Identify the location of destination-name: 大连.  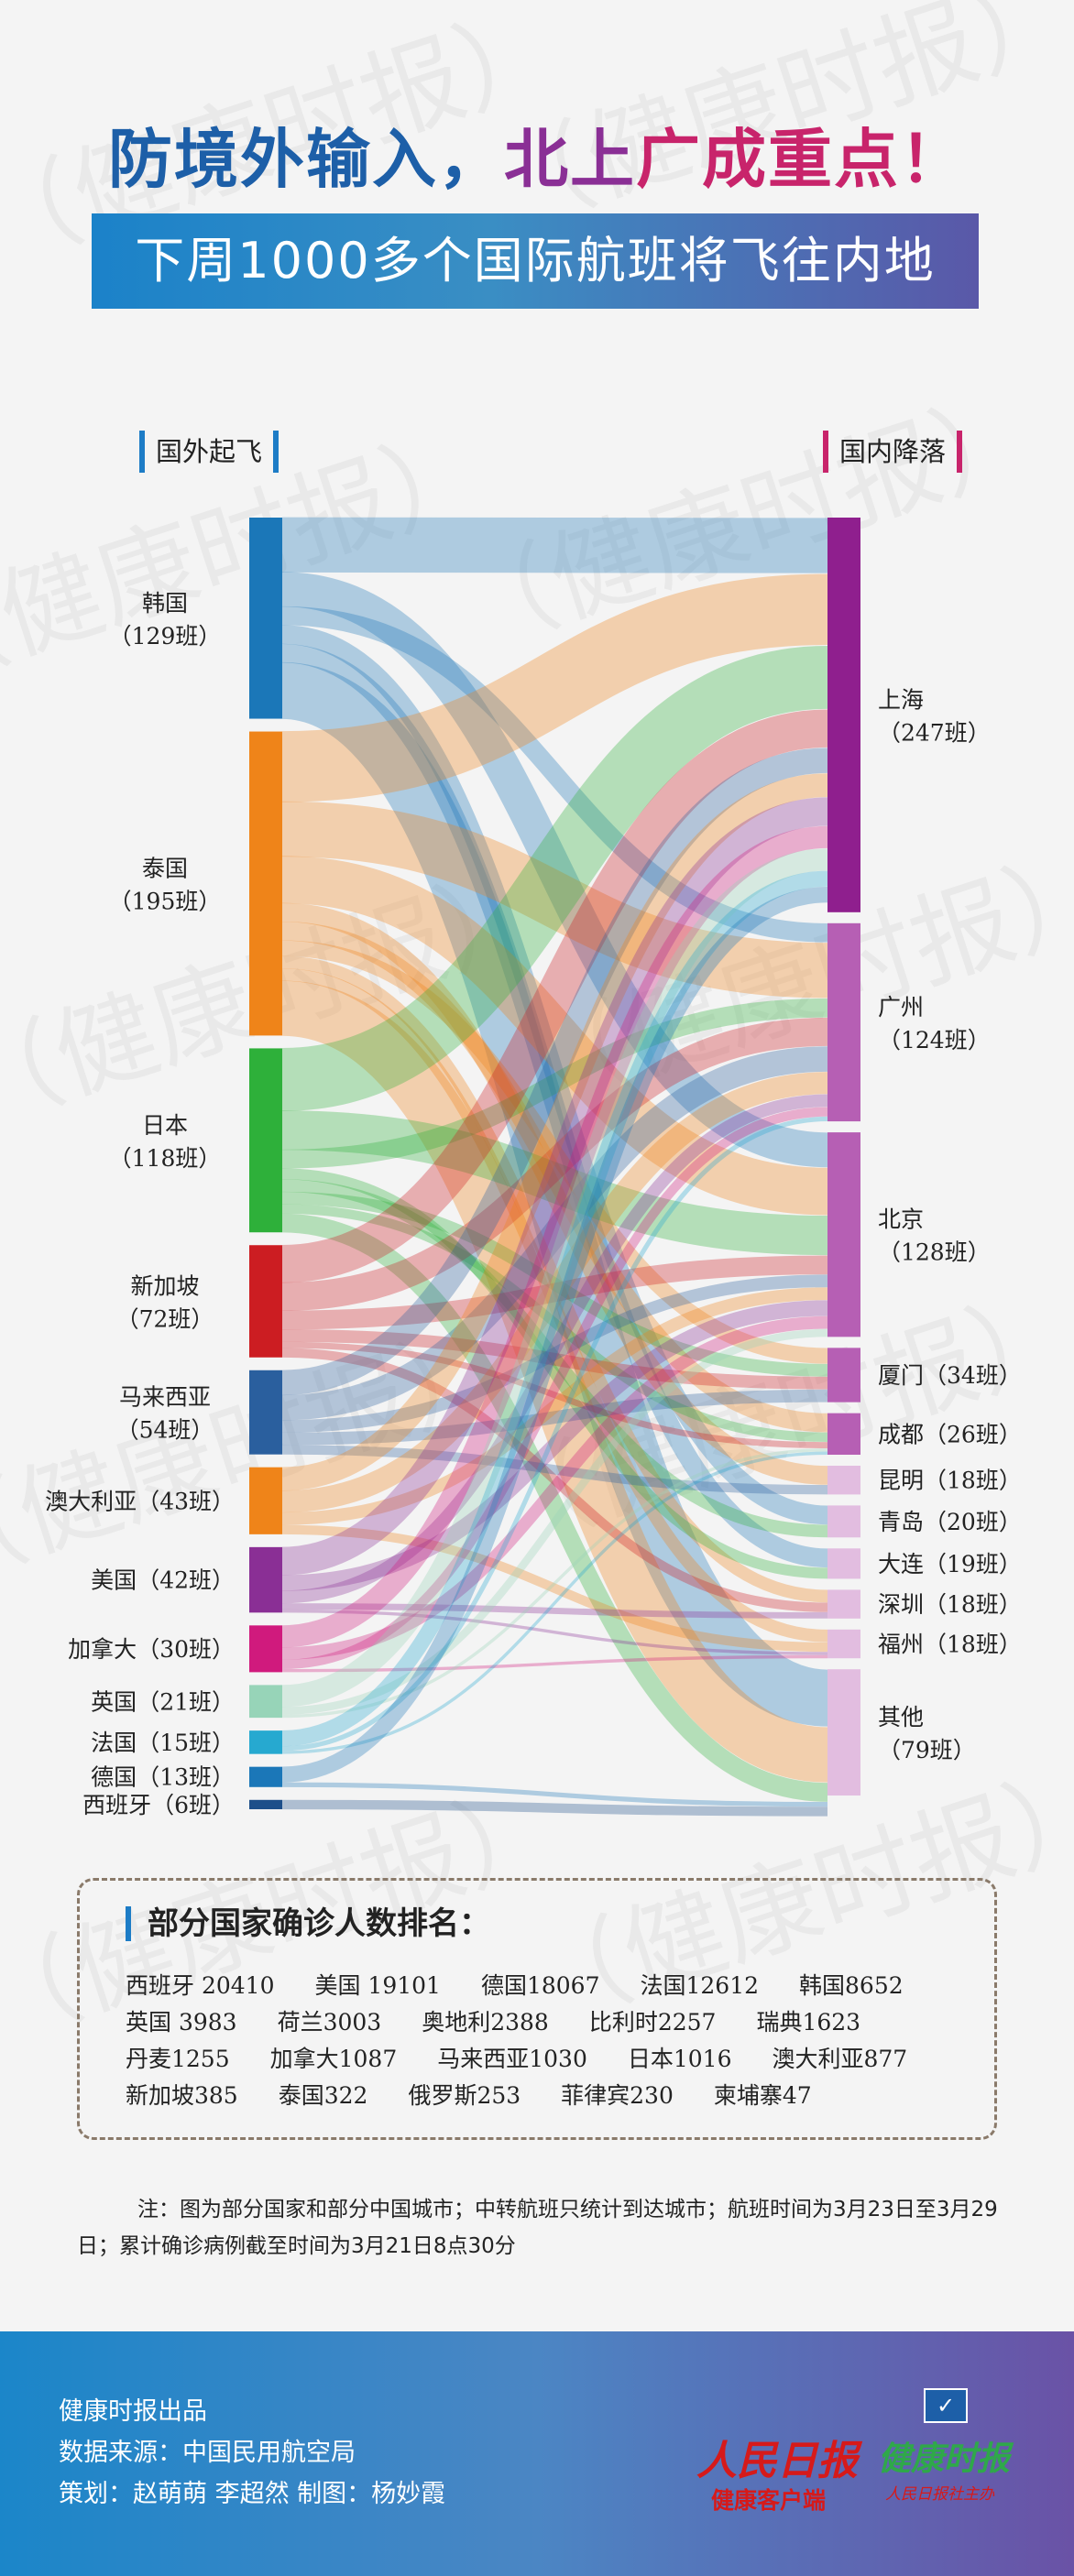
(901, 1564).